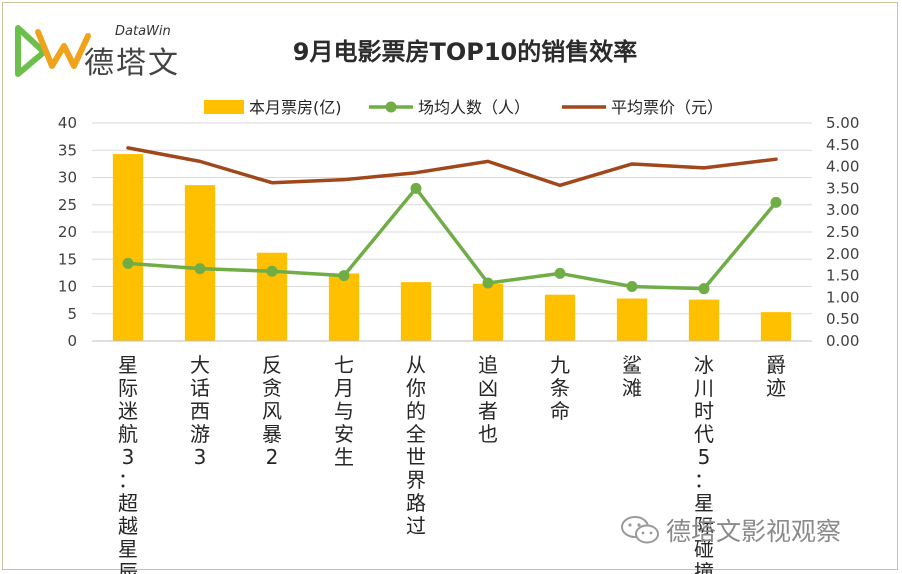 This screenshot has height=574, width=902. What do you see at coordinates (776, 376) in the screenshot?
I see `x-tick-label: 爵迹` at bounding box center [776, 376].